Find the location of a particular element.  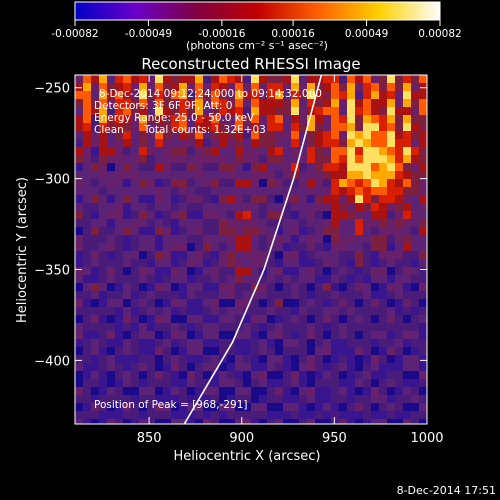

annotation-clean-counts: Clean Total counts: 1.32E+03 is located at coordinates (180, 130).